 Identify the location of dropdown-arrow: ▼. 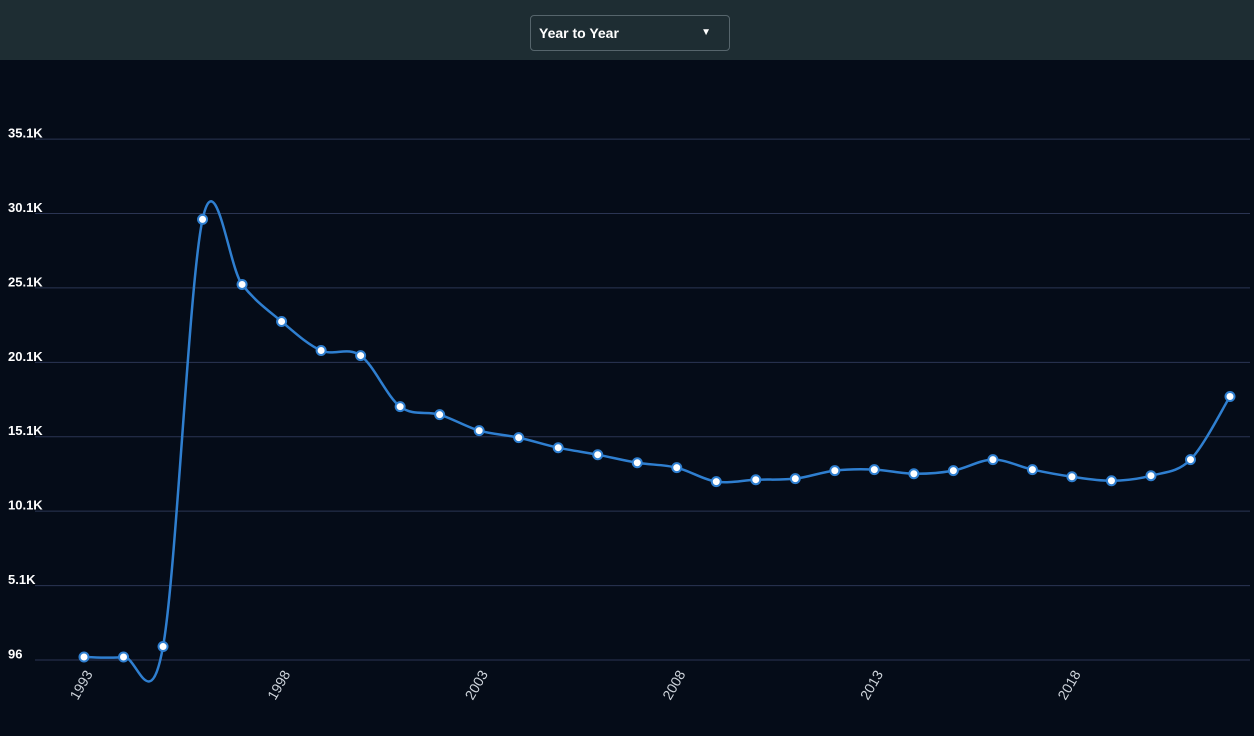
(706, 32).